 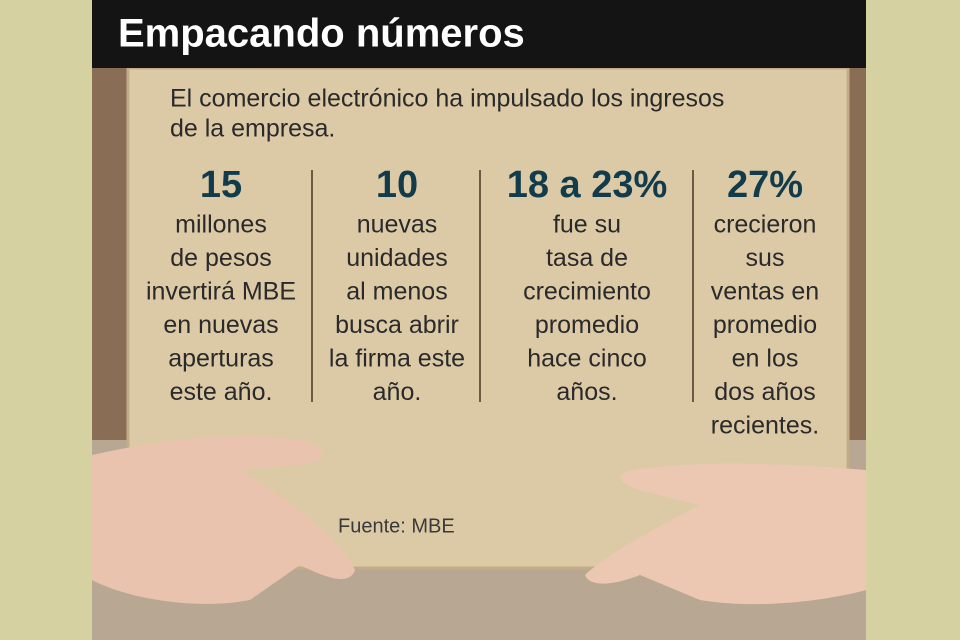 What do you see at coordinates (765, 292) in the screenshot?
I see `stat-description: ventas en` at bounding box center [765, 292].